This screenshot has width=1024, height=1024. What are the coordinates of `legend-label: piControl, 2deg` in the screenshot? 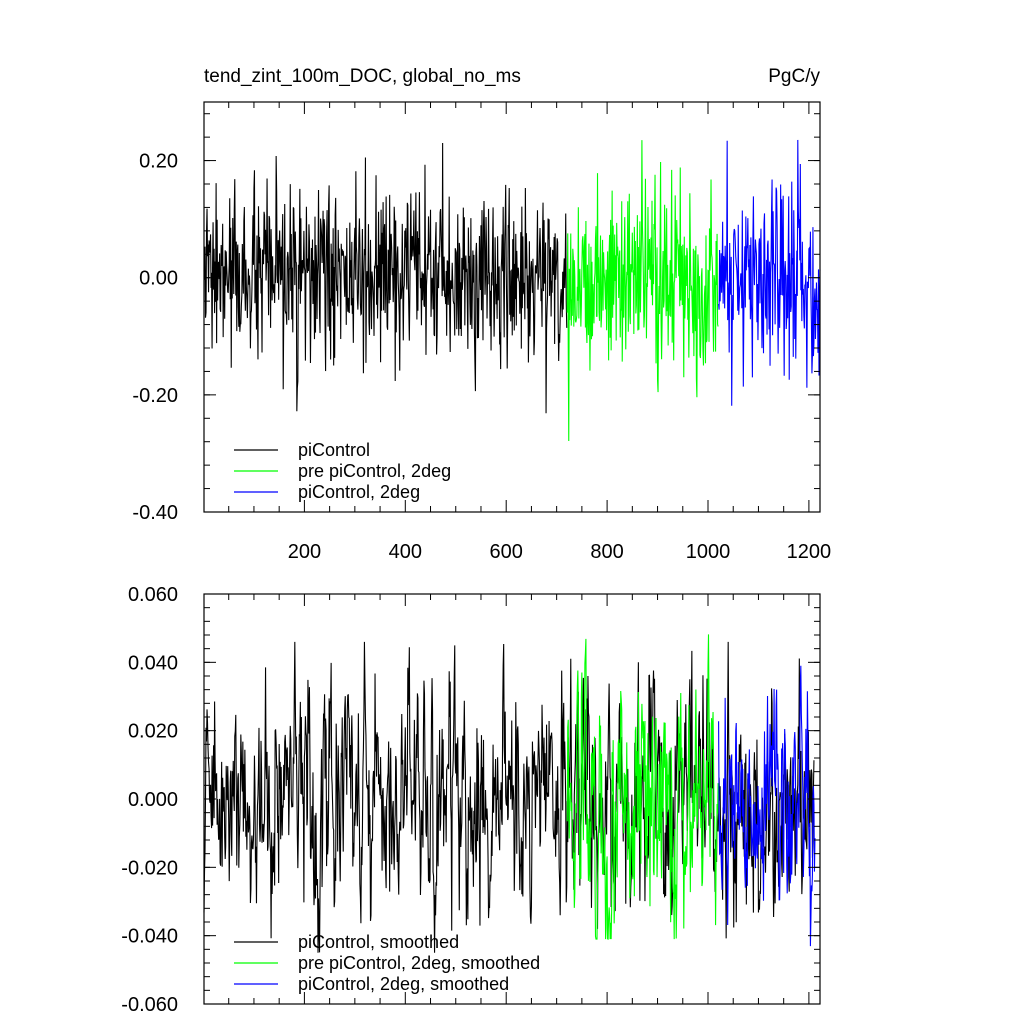 It's located at (359, 492).